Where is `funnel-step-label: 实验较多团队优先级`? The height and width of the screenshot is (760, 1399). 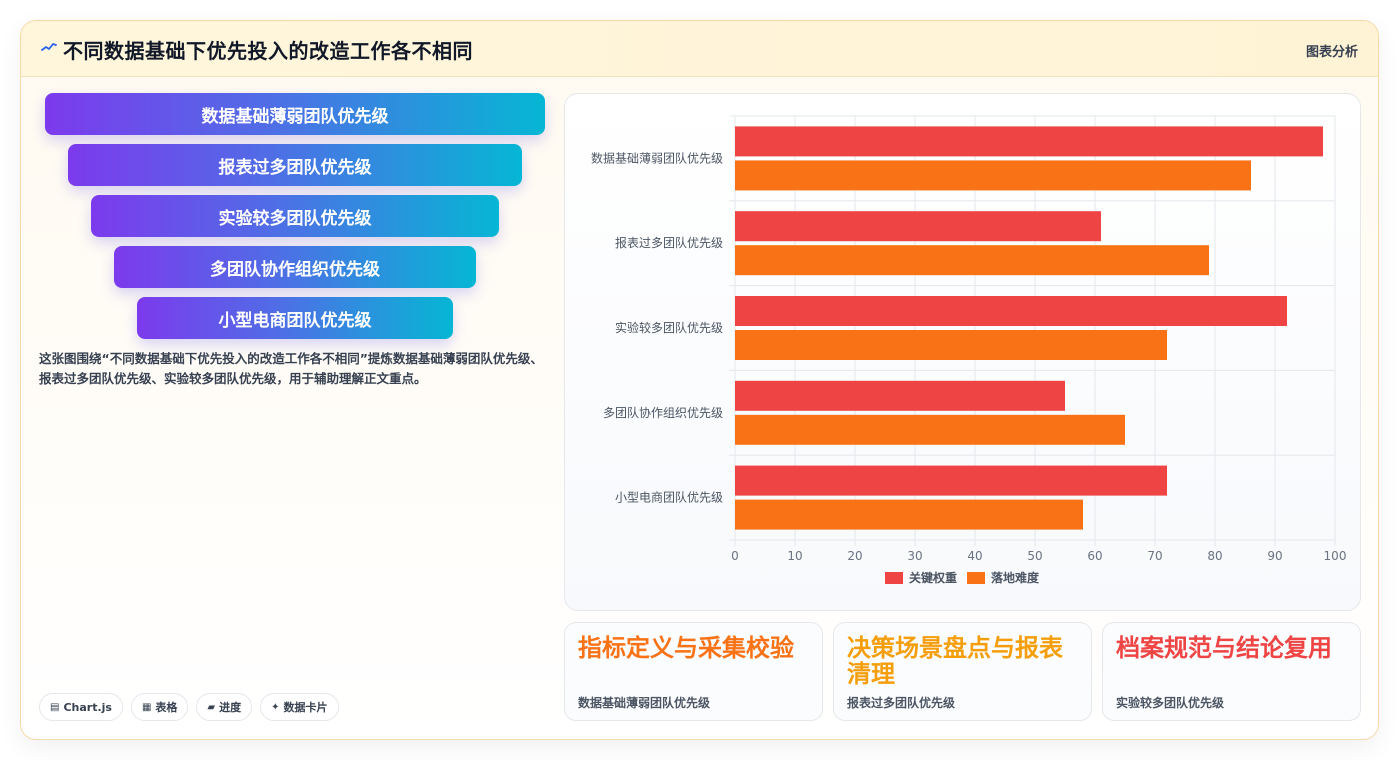 funnel-step-label: 实验较多团队优先级 is located at coordinates (295, 218).